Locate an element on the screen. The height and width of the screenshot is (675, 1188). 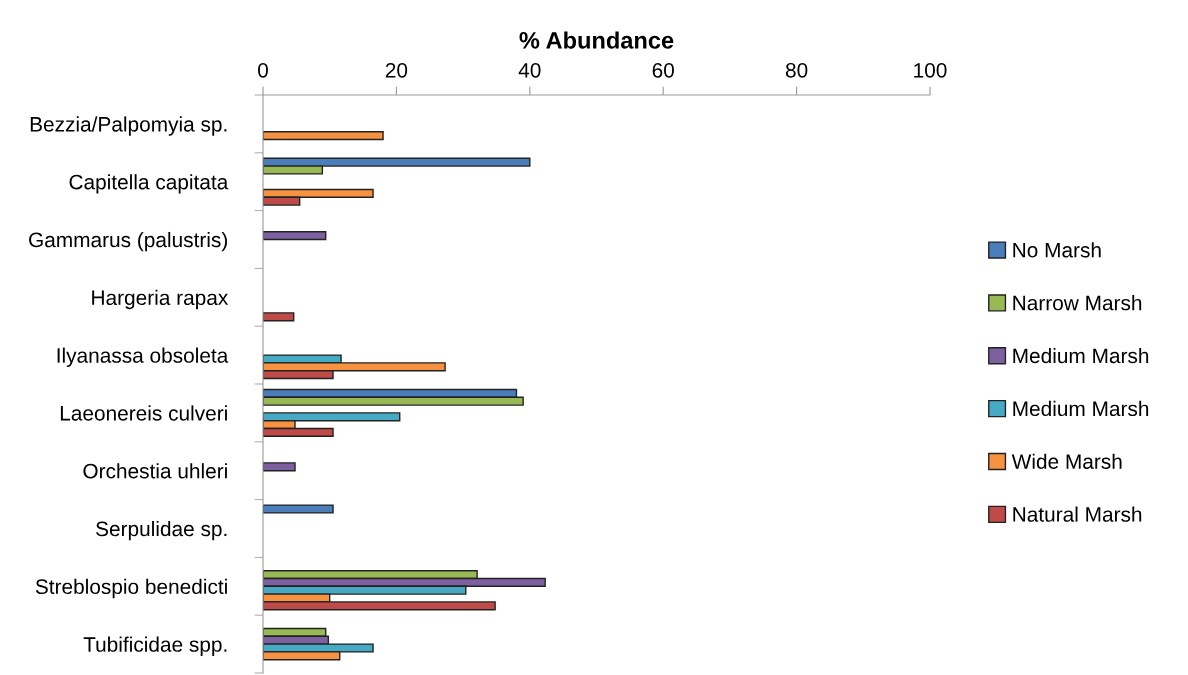
x-tick-label: 80 is located at coordinates (796, 70).